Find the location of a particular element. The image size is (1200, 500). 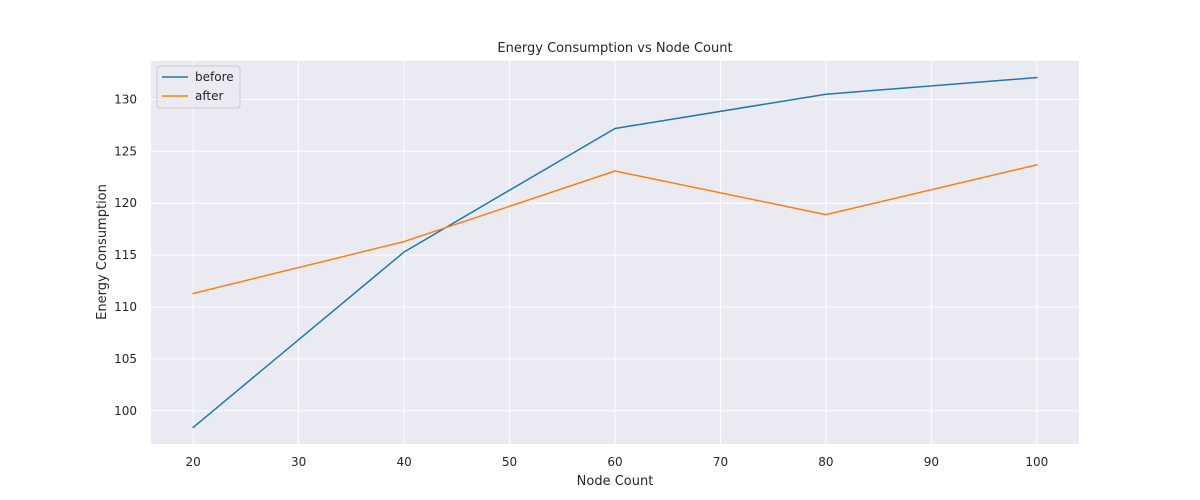

x-axis-title: Node Count is located at coordinates (615, 481).